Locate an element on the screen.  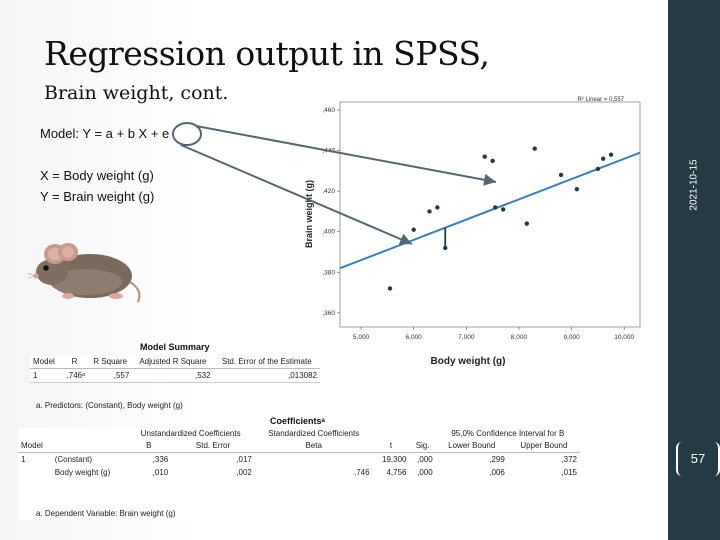
table-row: 1 ,746ᵃ ,557 ,532 ,013082 is located at coordinates (175, 375).